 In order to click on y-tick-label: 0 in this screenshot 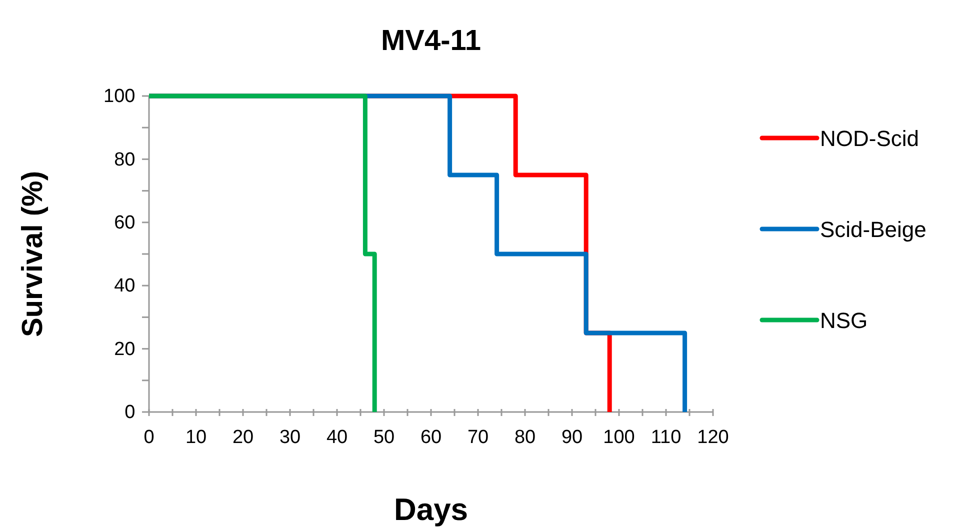, I will do `click(130, 413)`.